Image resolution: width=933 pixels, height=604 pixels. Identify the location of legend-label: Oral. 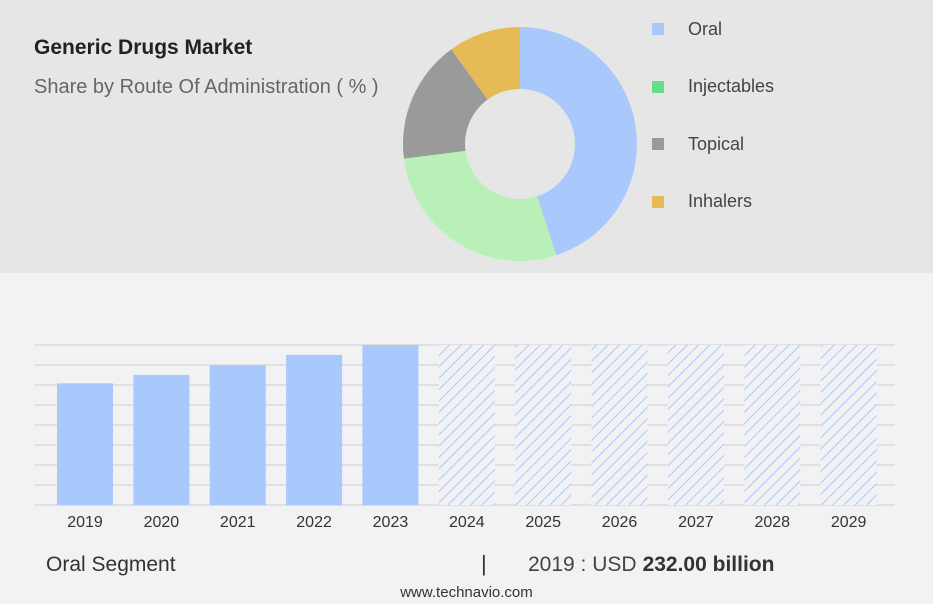
(705, 28).